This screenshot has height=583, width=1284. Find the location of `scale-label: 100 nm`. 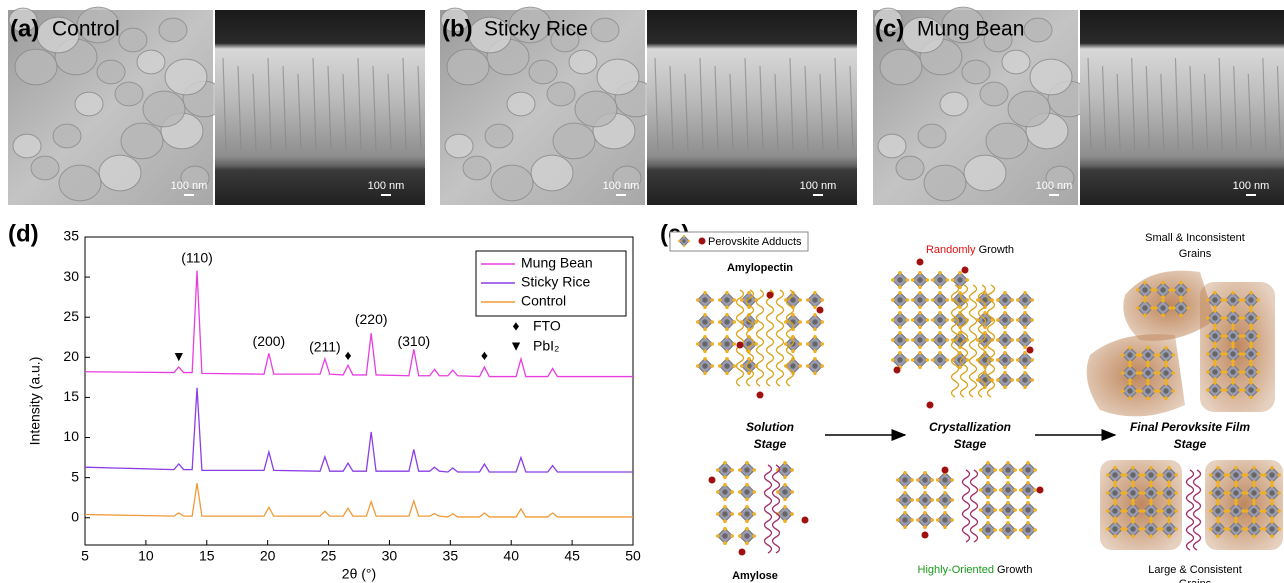

scale-label: 100 nm is located at coordinates (818, 186).